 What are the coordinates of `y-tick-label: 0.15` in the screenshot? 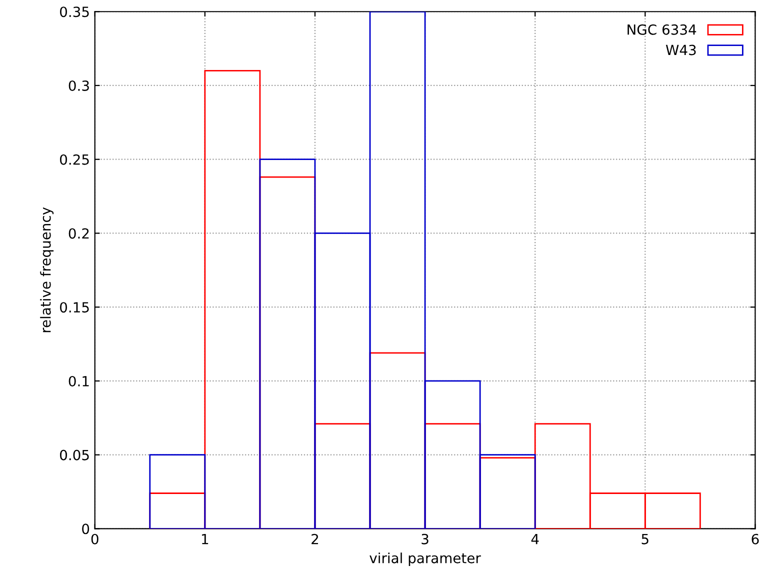 It's located at (74, 307).